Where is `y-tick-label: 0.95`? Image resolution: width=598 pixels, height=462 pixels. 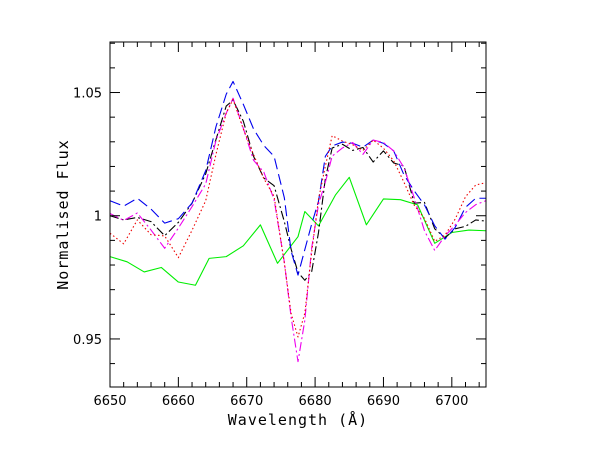 y-tick-label: 0.95 is located at coordinates (87, 340).